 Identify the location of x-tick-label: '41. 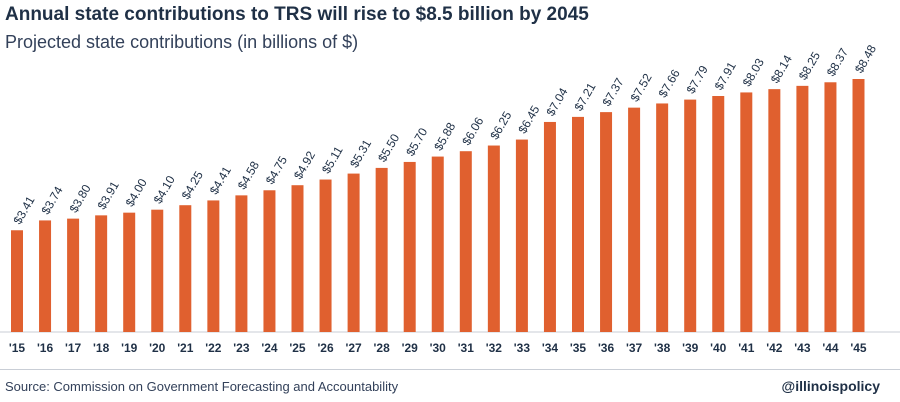
(746, 348).